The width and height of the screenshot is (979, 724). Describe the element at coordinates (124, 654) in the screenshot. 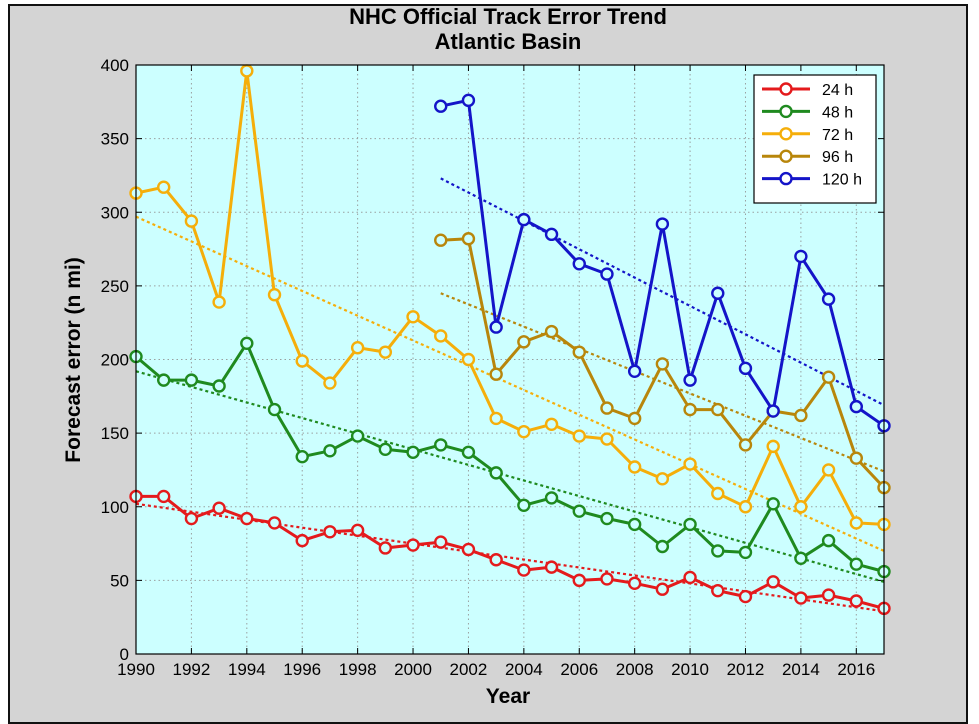

I see `y-tick-label: 0` at that location.